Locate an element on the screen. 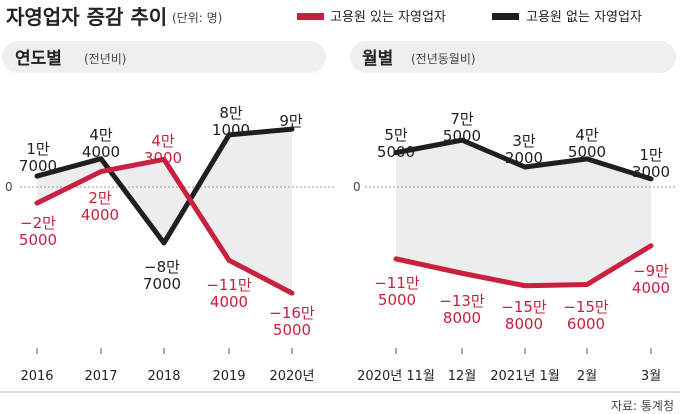  monthly-line-with-employees is located at coordinates (523, 266).